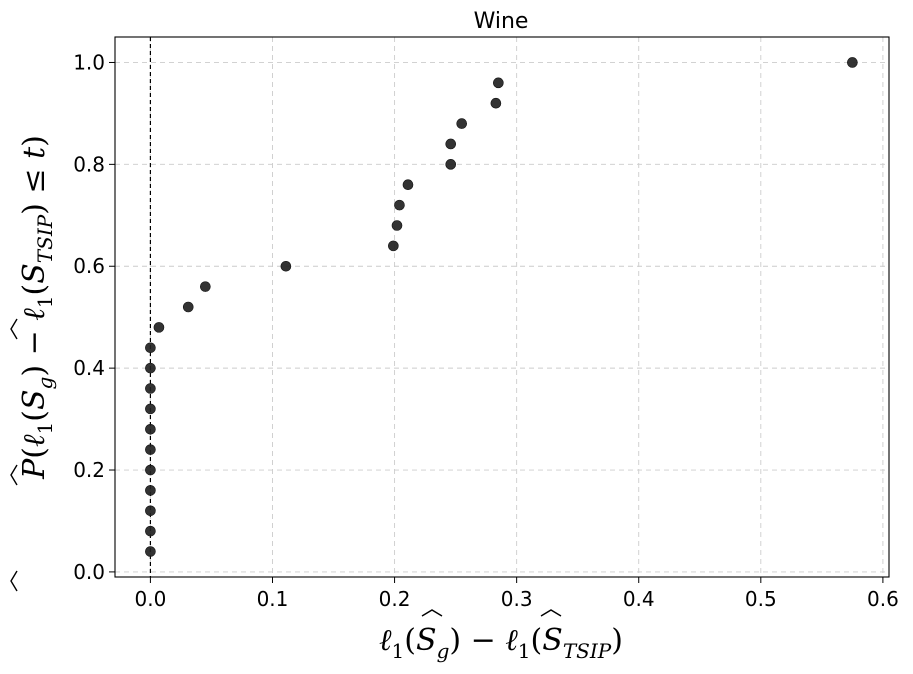 The image size is (913, 674). I want to click on x-tick-label: 0.3, so click(517, 599).